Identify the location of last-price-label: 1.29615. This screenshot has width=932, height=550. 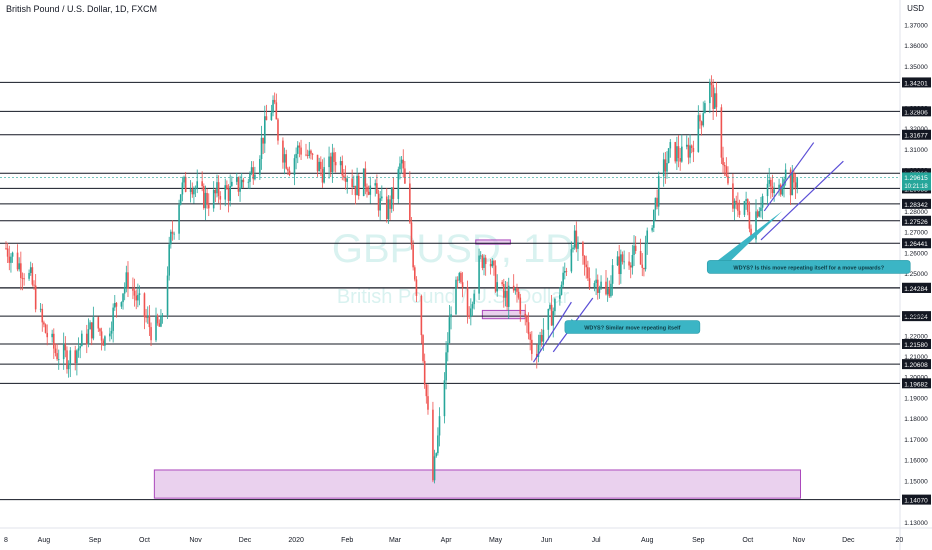
(916, 178).